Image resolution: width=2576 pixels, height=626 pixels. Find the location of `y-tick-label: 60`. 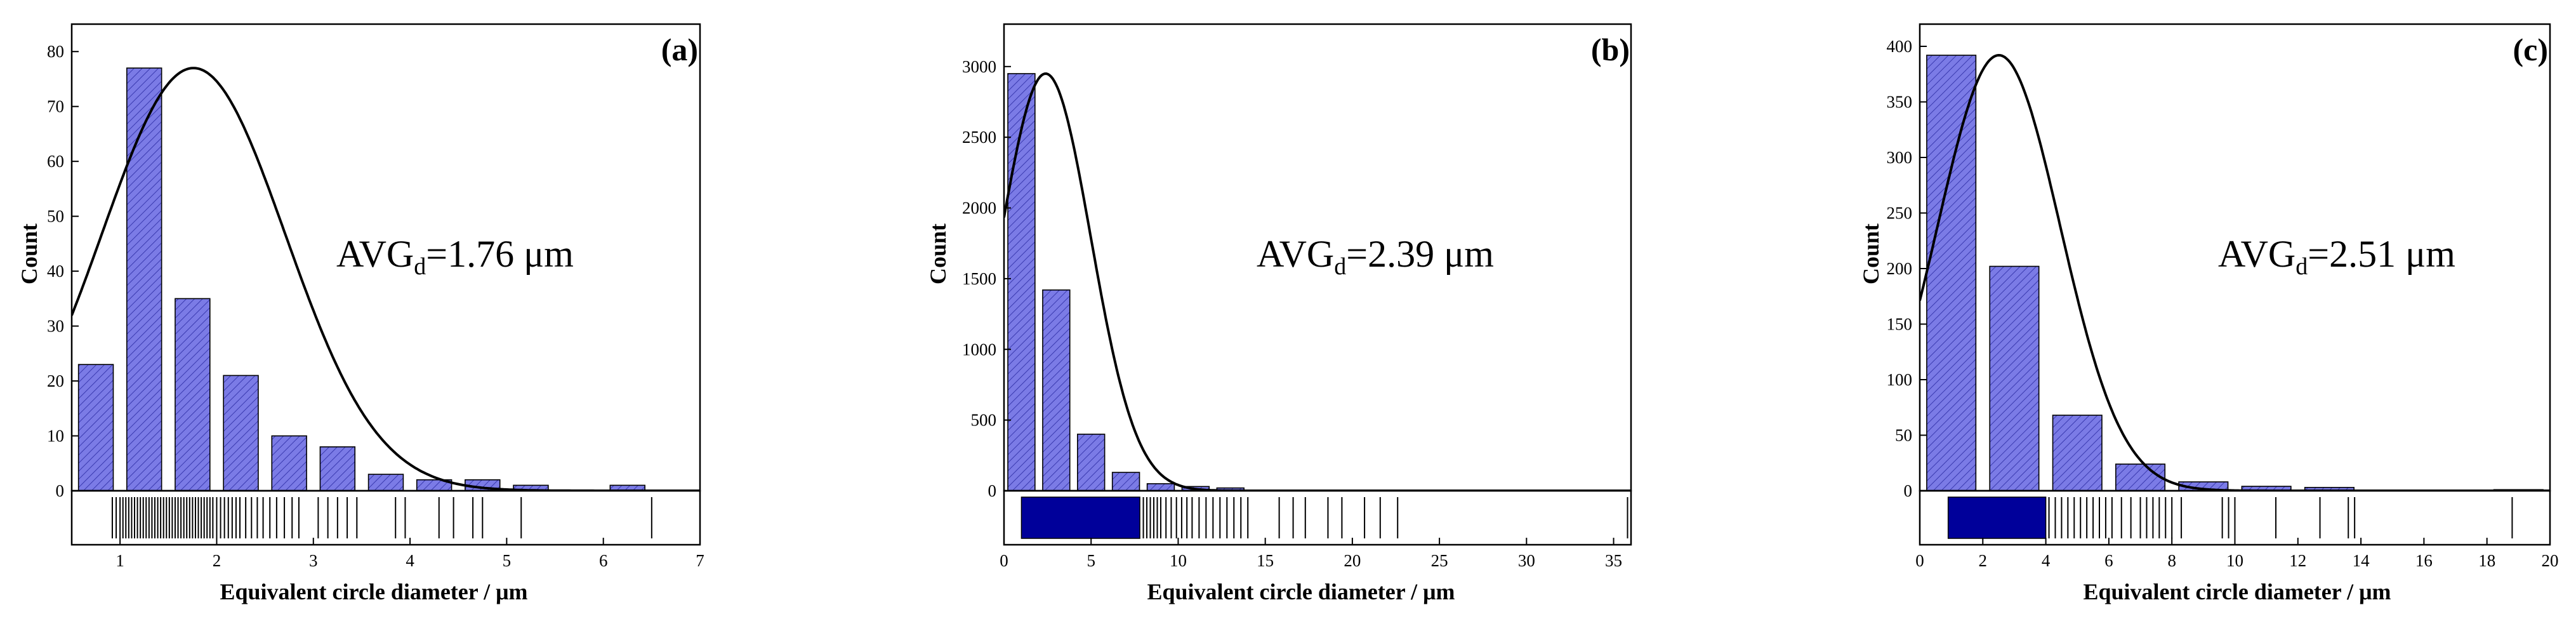

y-tick-label: 60 is located at coordinates (56, 161).